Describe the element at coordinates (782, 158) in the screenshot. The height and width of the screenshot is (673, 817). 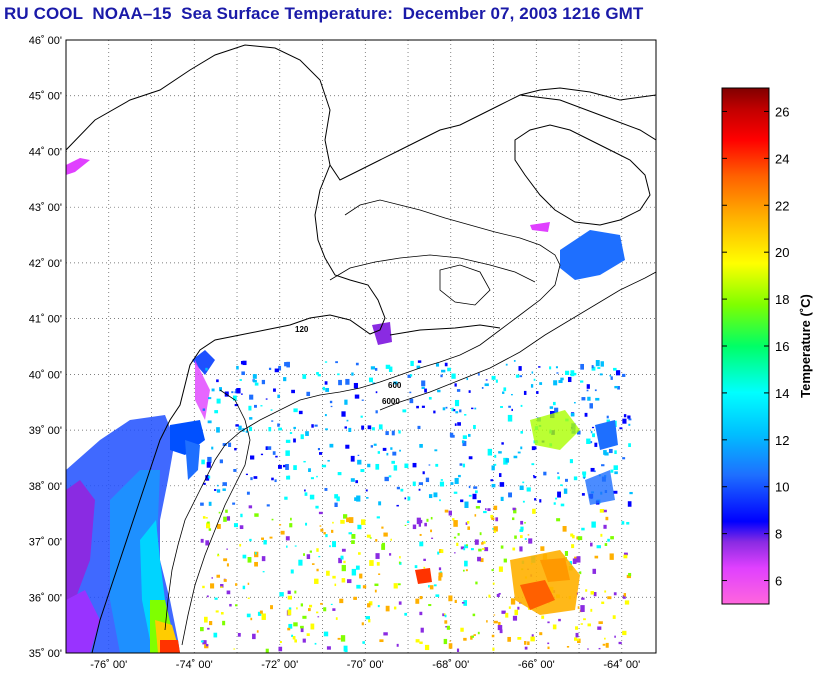
I see `colorbar-tick-label: 24` at that location.